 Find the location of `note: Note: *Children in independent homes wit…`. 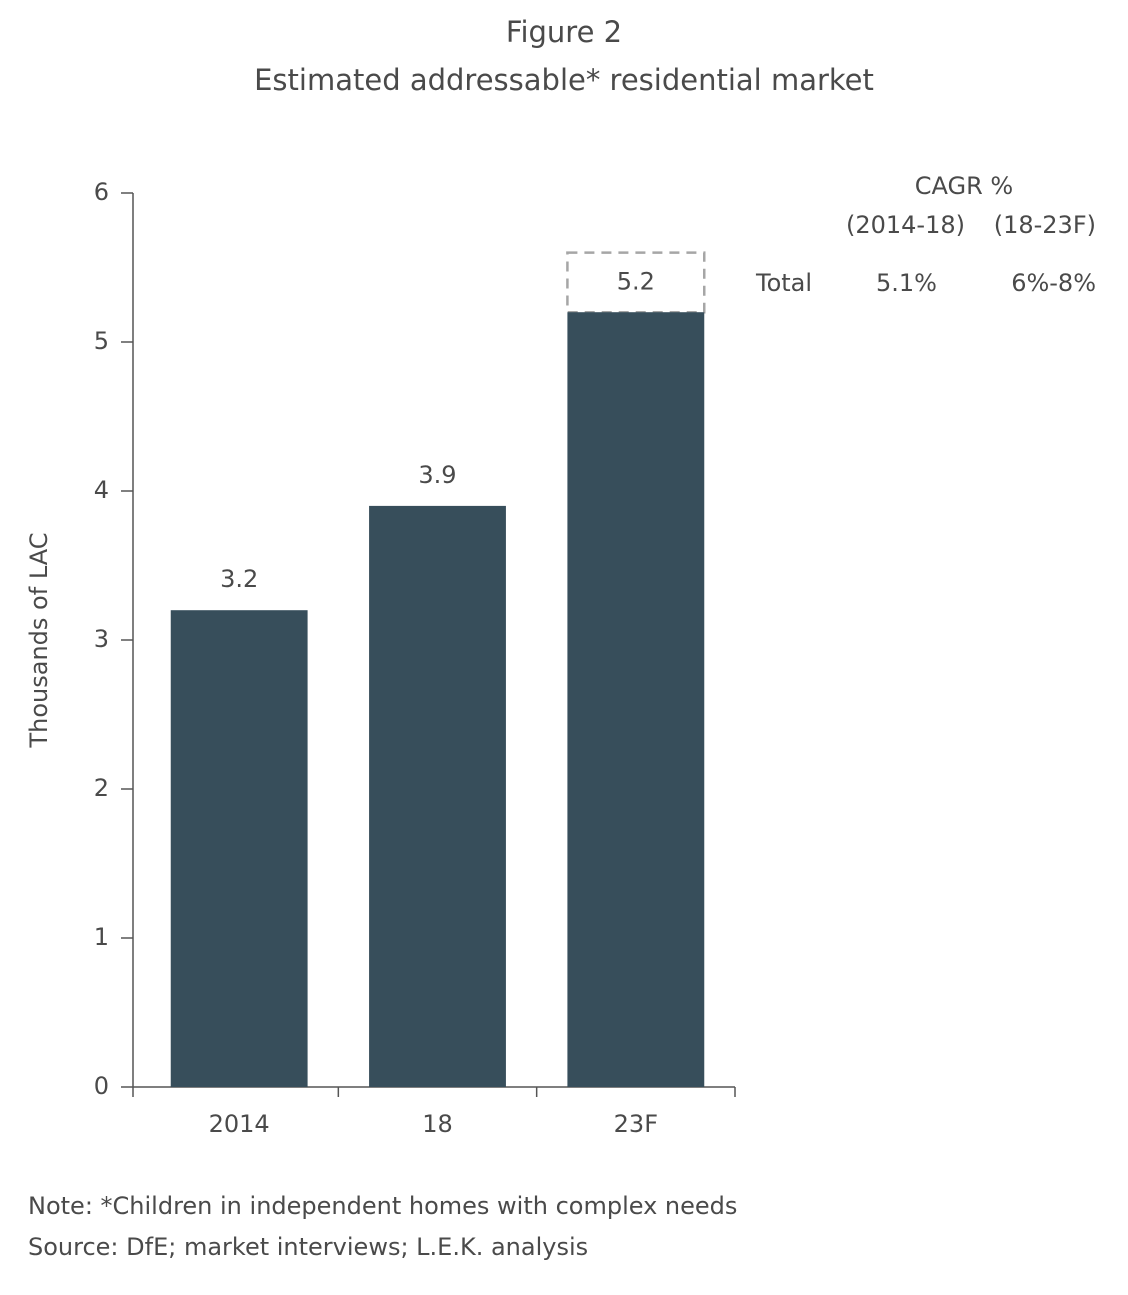

note: Note: *Children in independent homes wit… is located at coordinates (382, 1206).